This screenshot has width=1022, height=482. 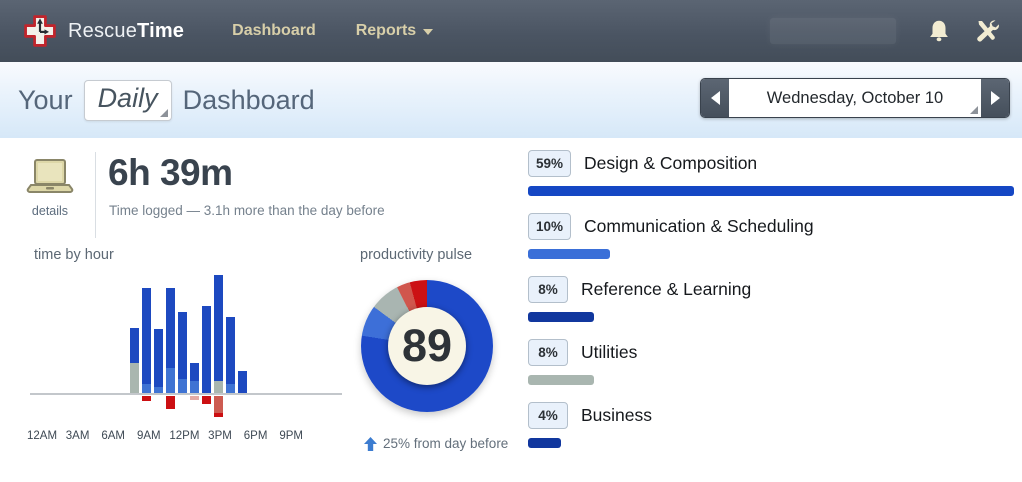 I want to click on productivity-pulse-title: productivity pulse, so click(x=416, y=255).